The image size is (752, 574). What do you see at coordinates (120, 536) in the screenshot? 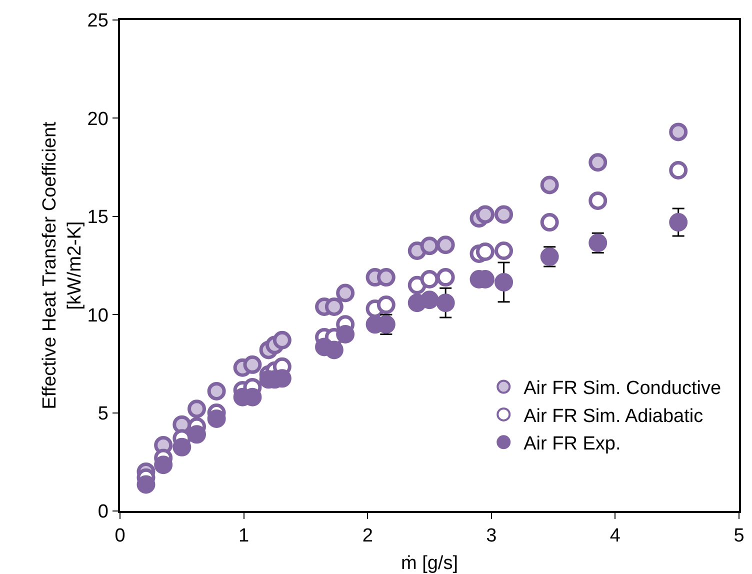
I see `x-tick-label: 0` at bounding box center [120, 536].